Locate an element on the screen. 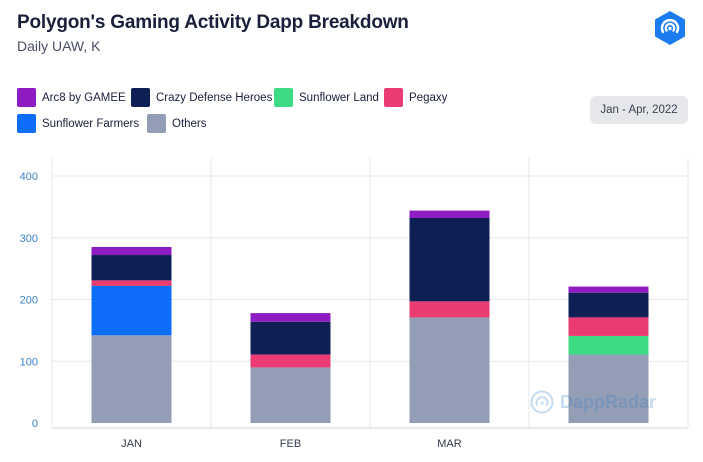 The width and height of the screenshot is (703, 462). dappradar-logo-icon is located at coordinates (670, 28).